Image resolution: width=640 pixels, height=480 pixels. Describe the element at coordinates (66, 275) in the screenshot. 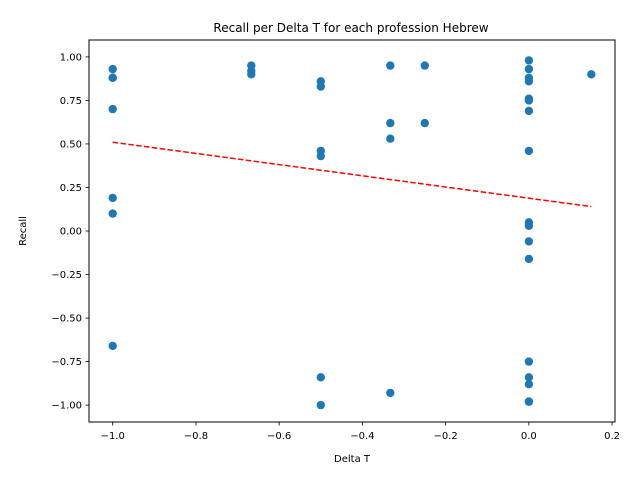

I see `y-tick-label: −0.25` at that location.